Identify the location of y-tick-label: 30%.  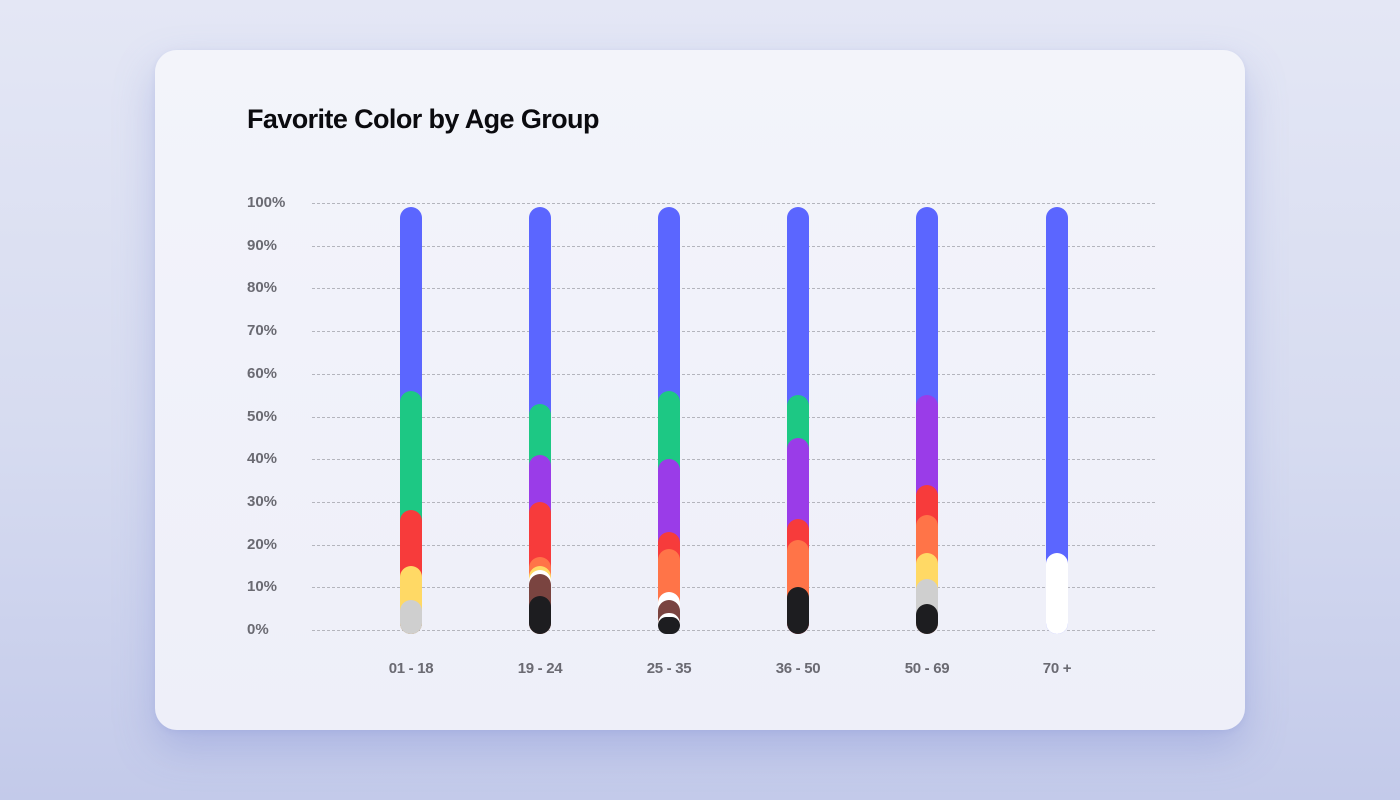
(262, 501).